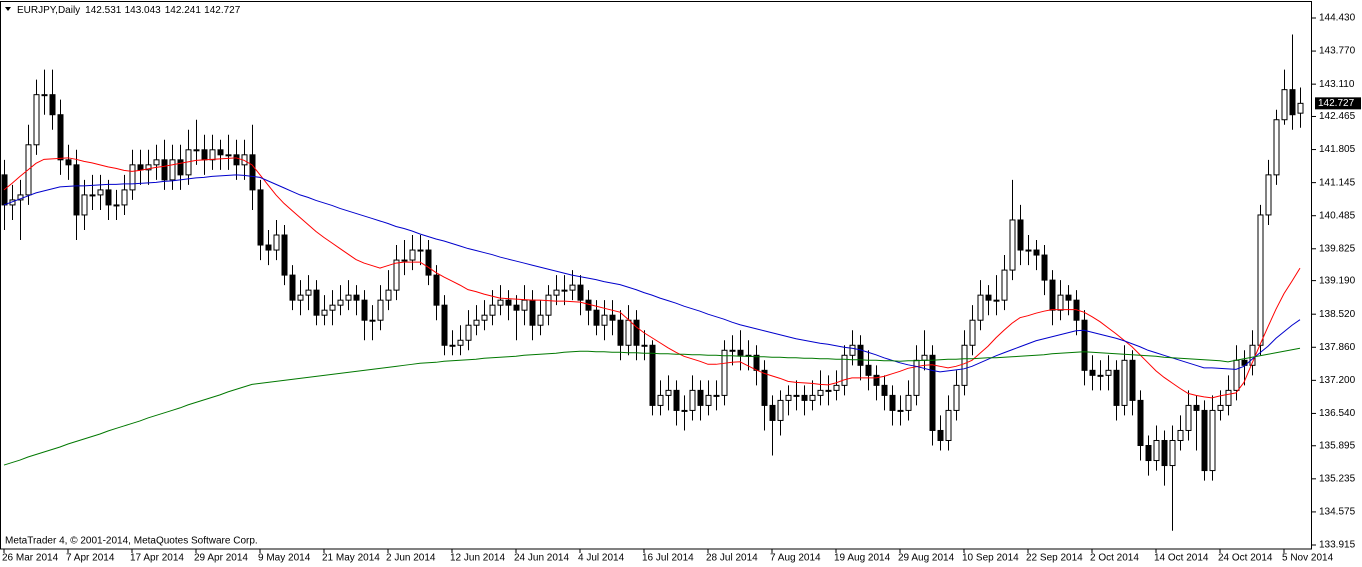  Describe the element at coordinates (1337, 280) in the screenshot. I see `y-tick-label: 139.190` at that location.